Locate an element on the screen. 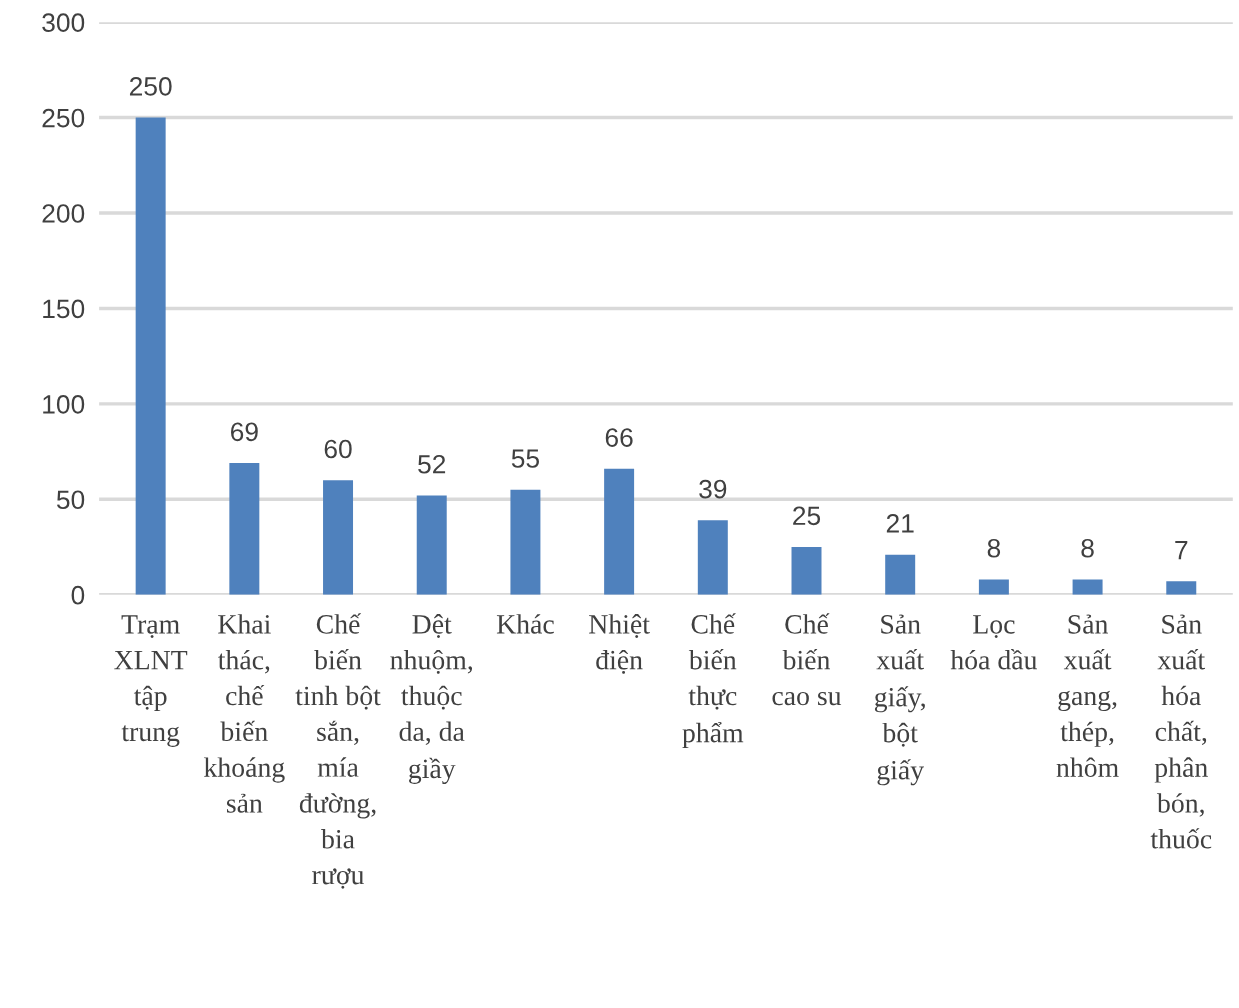 The height and width of the screenshot is (1008, 1239). x-tick-label: Trạm XLNT tập trung is located at coordinates (151, 681).